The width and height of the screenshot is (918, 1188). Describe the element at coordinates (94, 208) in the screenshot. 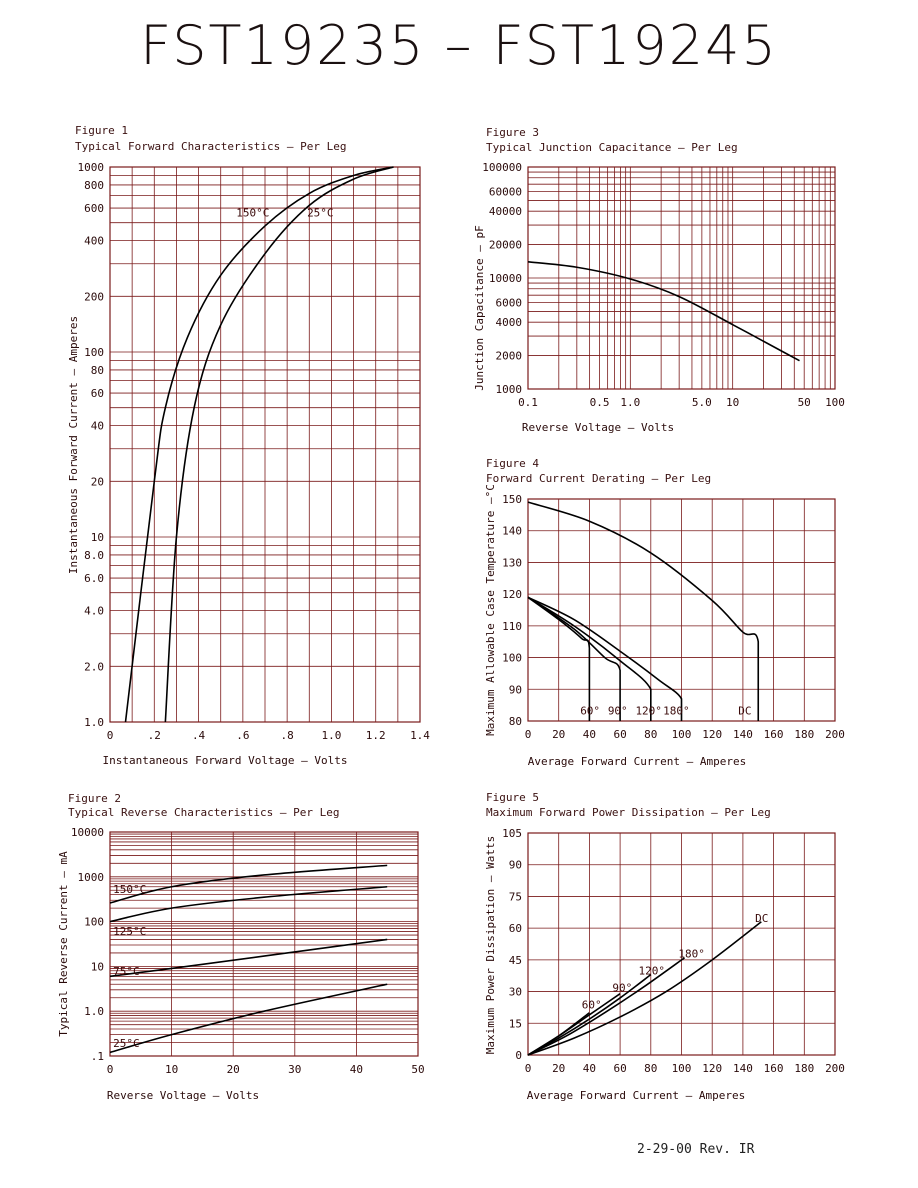

I see `y-tick-label: 600` at that location.